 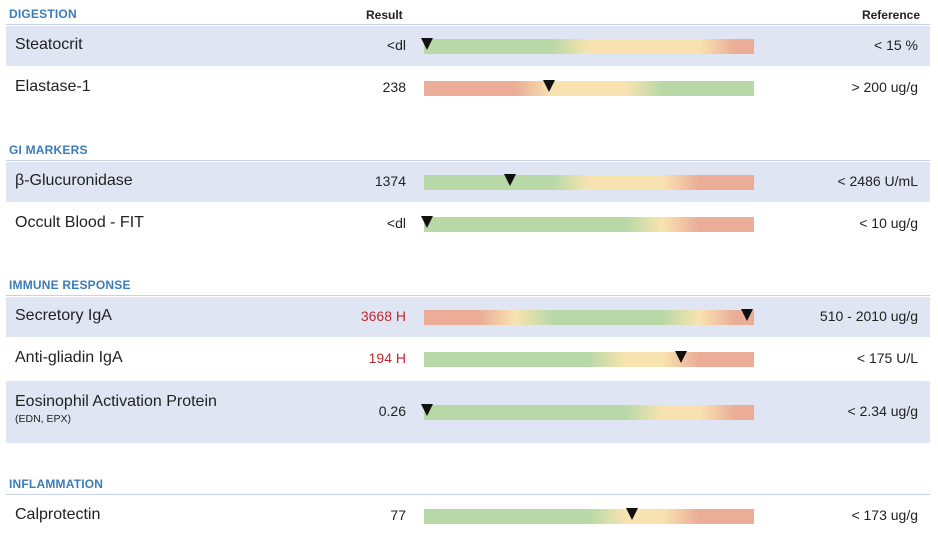 What do you see at coordinates (398, 515) in the screenshot?
I see `result-value: 77` at bounding box center [398, 515].